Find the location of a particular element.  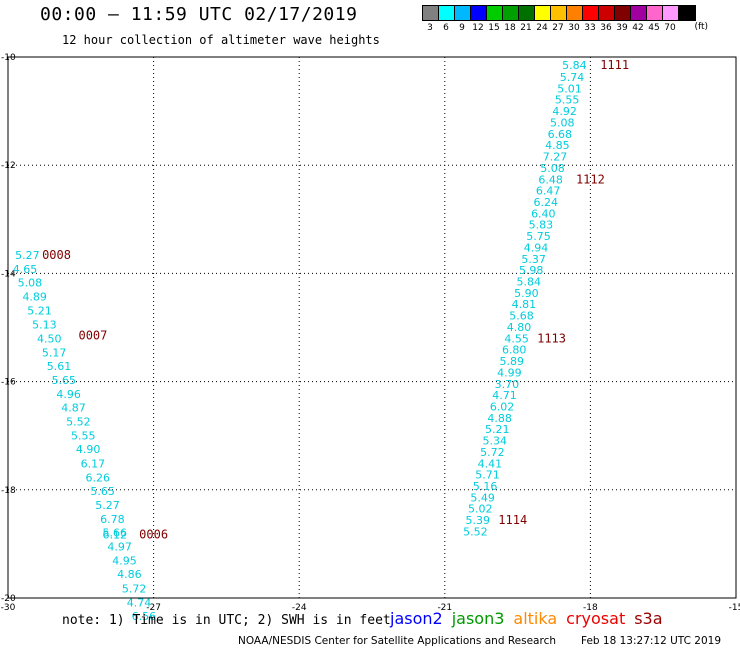

wave-height-value: 4.95 is located at coordinates (124, 561).